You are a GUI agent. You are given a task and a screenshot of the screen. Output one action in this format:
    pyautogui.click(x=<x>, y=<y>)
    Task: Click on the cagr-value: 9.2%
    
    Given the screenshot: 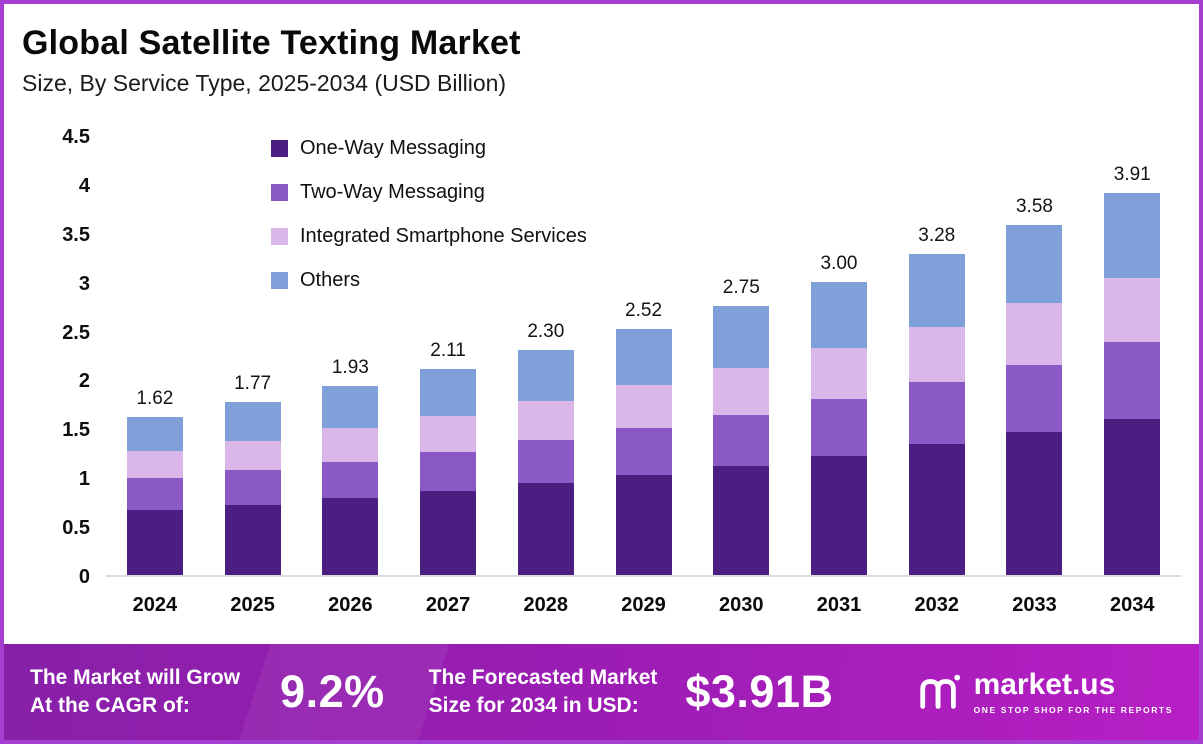 What is the action you would take?
    pyautogui.click(x=332, y=691)
    